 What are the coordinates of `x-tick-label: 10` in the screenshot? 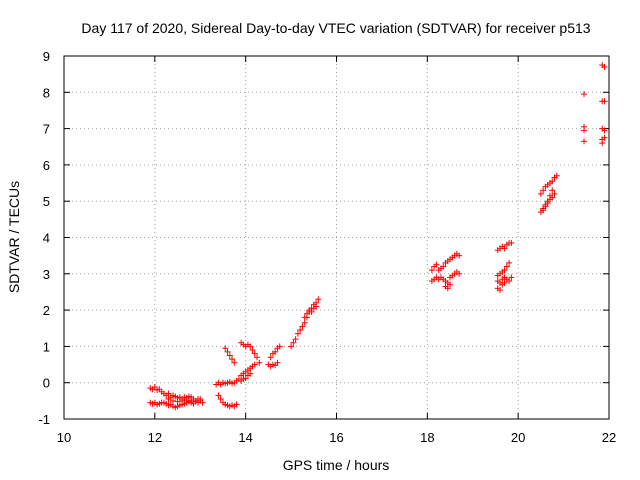 It's located at (64, 437).